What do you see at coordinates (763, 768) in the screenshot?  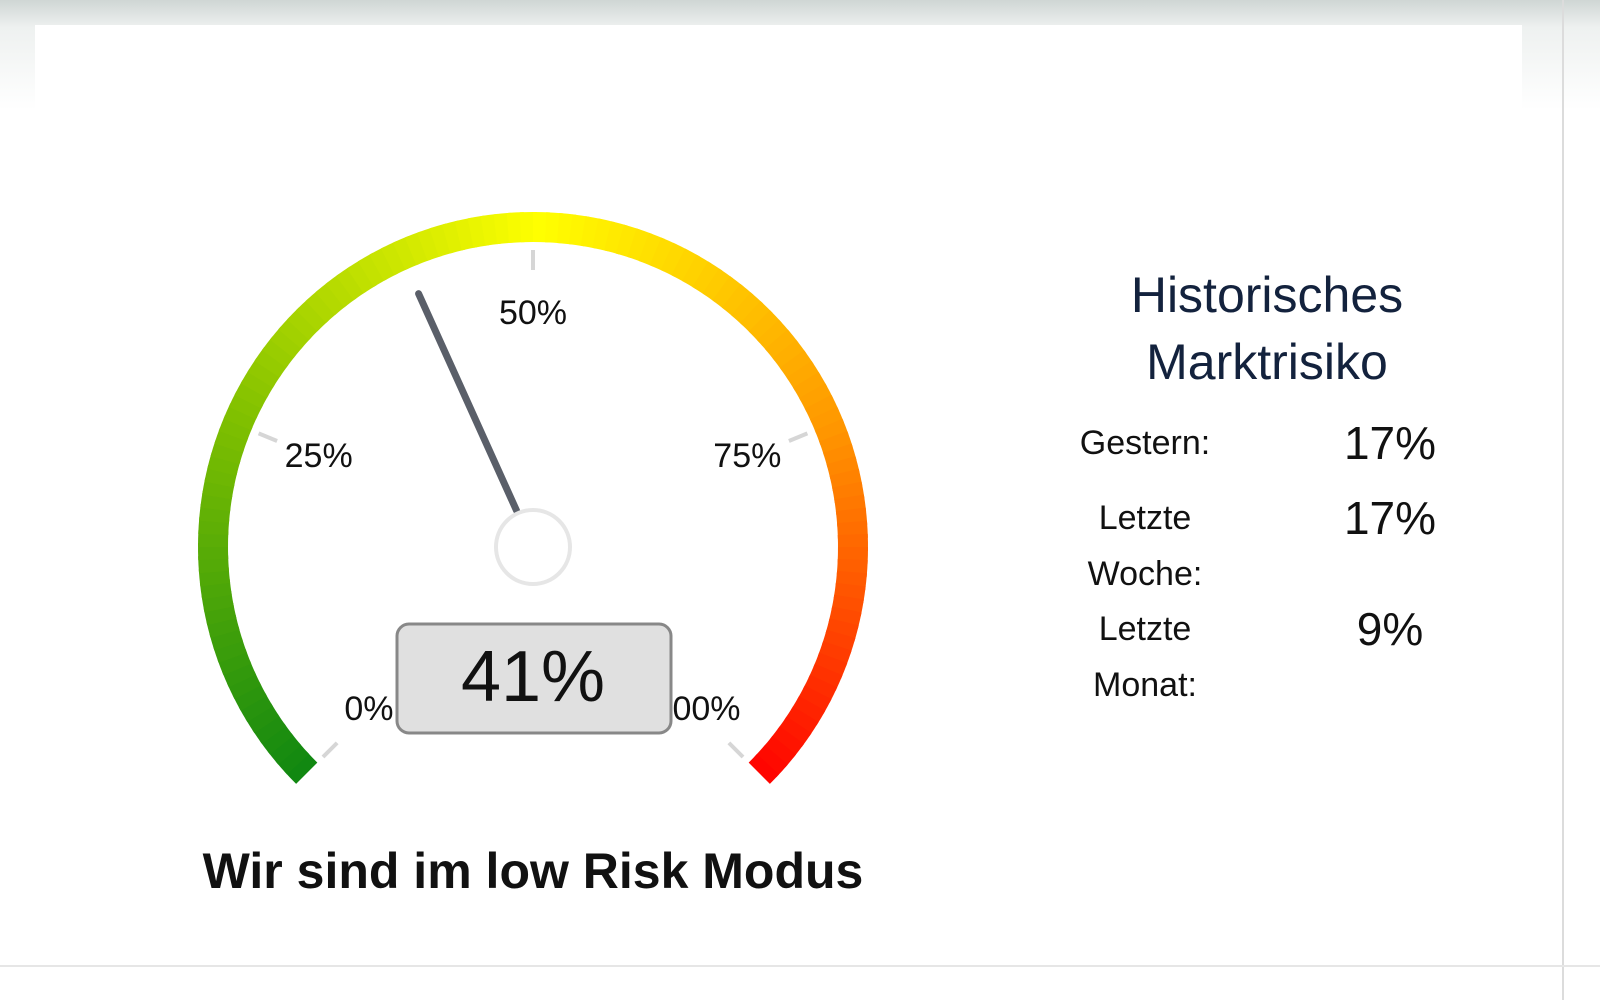 I see `gauge-arc` at bounding box center [763, 768].